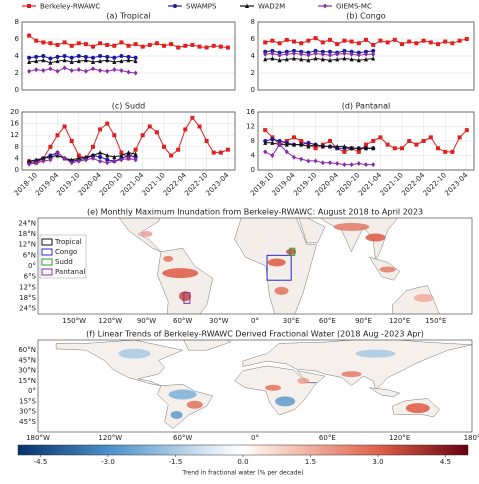 The width and height of the screenshot is (479, 484). What do you see at coordinates (27, 223) in the screenshot?
I see `lat-label: 24°N` at bounding box center [27, 223].